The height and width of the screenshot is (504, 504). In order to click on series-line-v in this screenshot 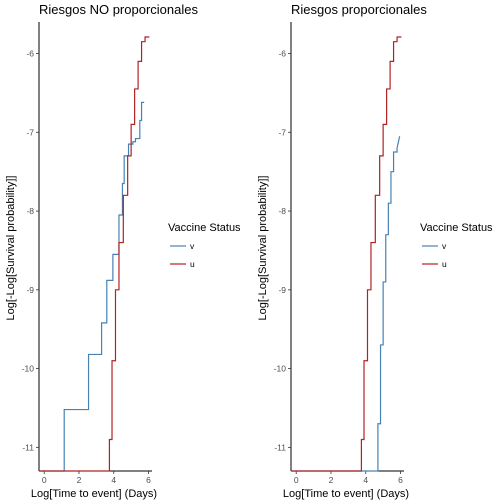, I will do `click(346, 304)`.